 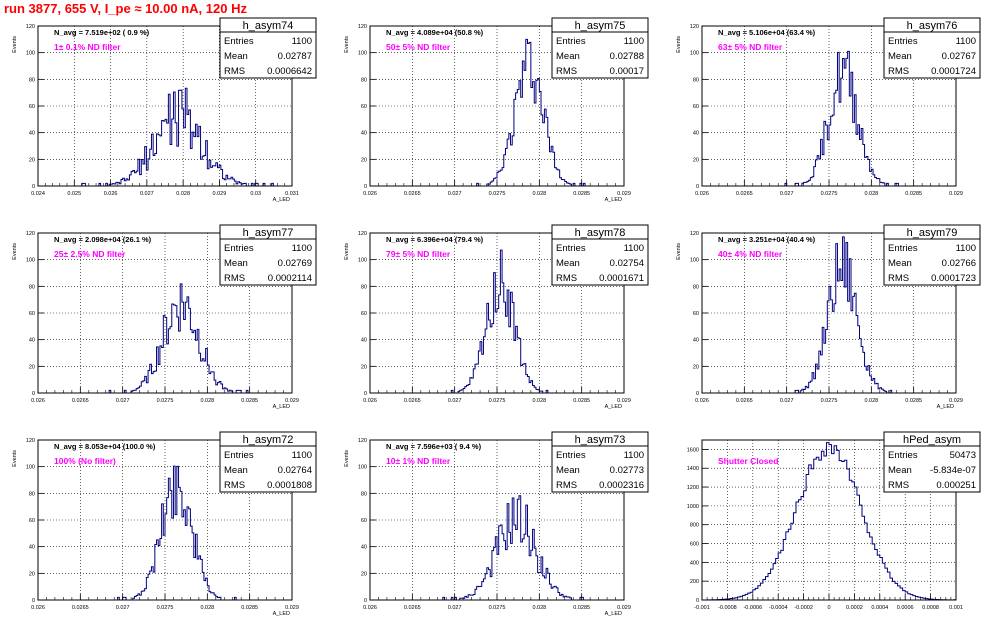 I want to click on stats-title: h_asym79, so click(x=932, y=233).